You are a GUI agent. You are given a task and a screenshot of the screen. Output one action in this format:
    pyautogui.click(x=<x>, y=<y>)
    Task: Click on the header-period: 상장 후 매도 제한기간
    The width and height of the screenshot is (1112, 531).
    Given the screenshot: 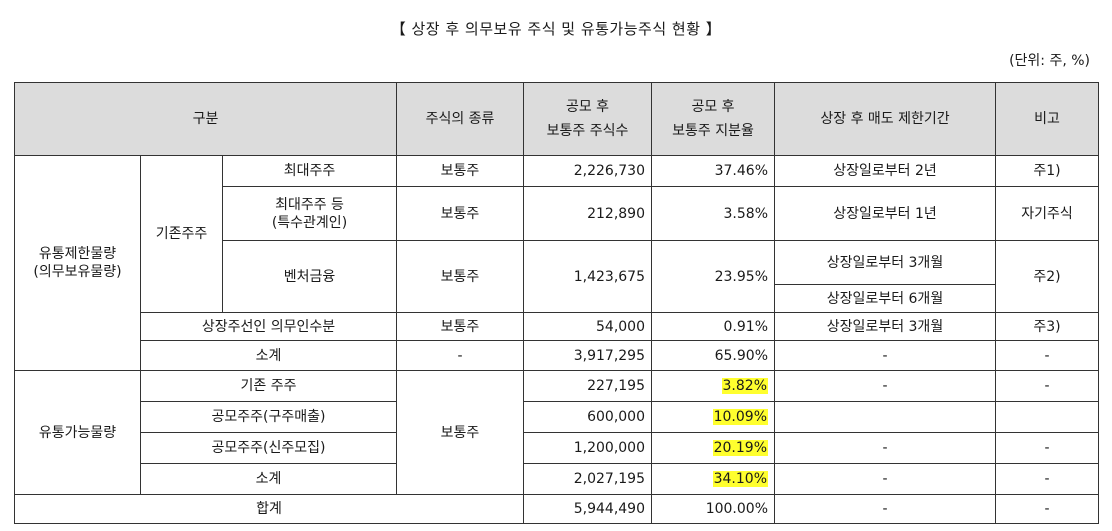 What is the action you would take?
    pyautogui.click(x=885, y=119)
    